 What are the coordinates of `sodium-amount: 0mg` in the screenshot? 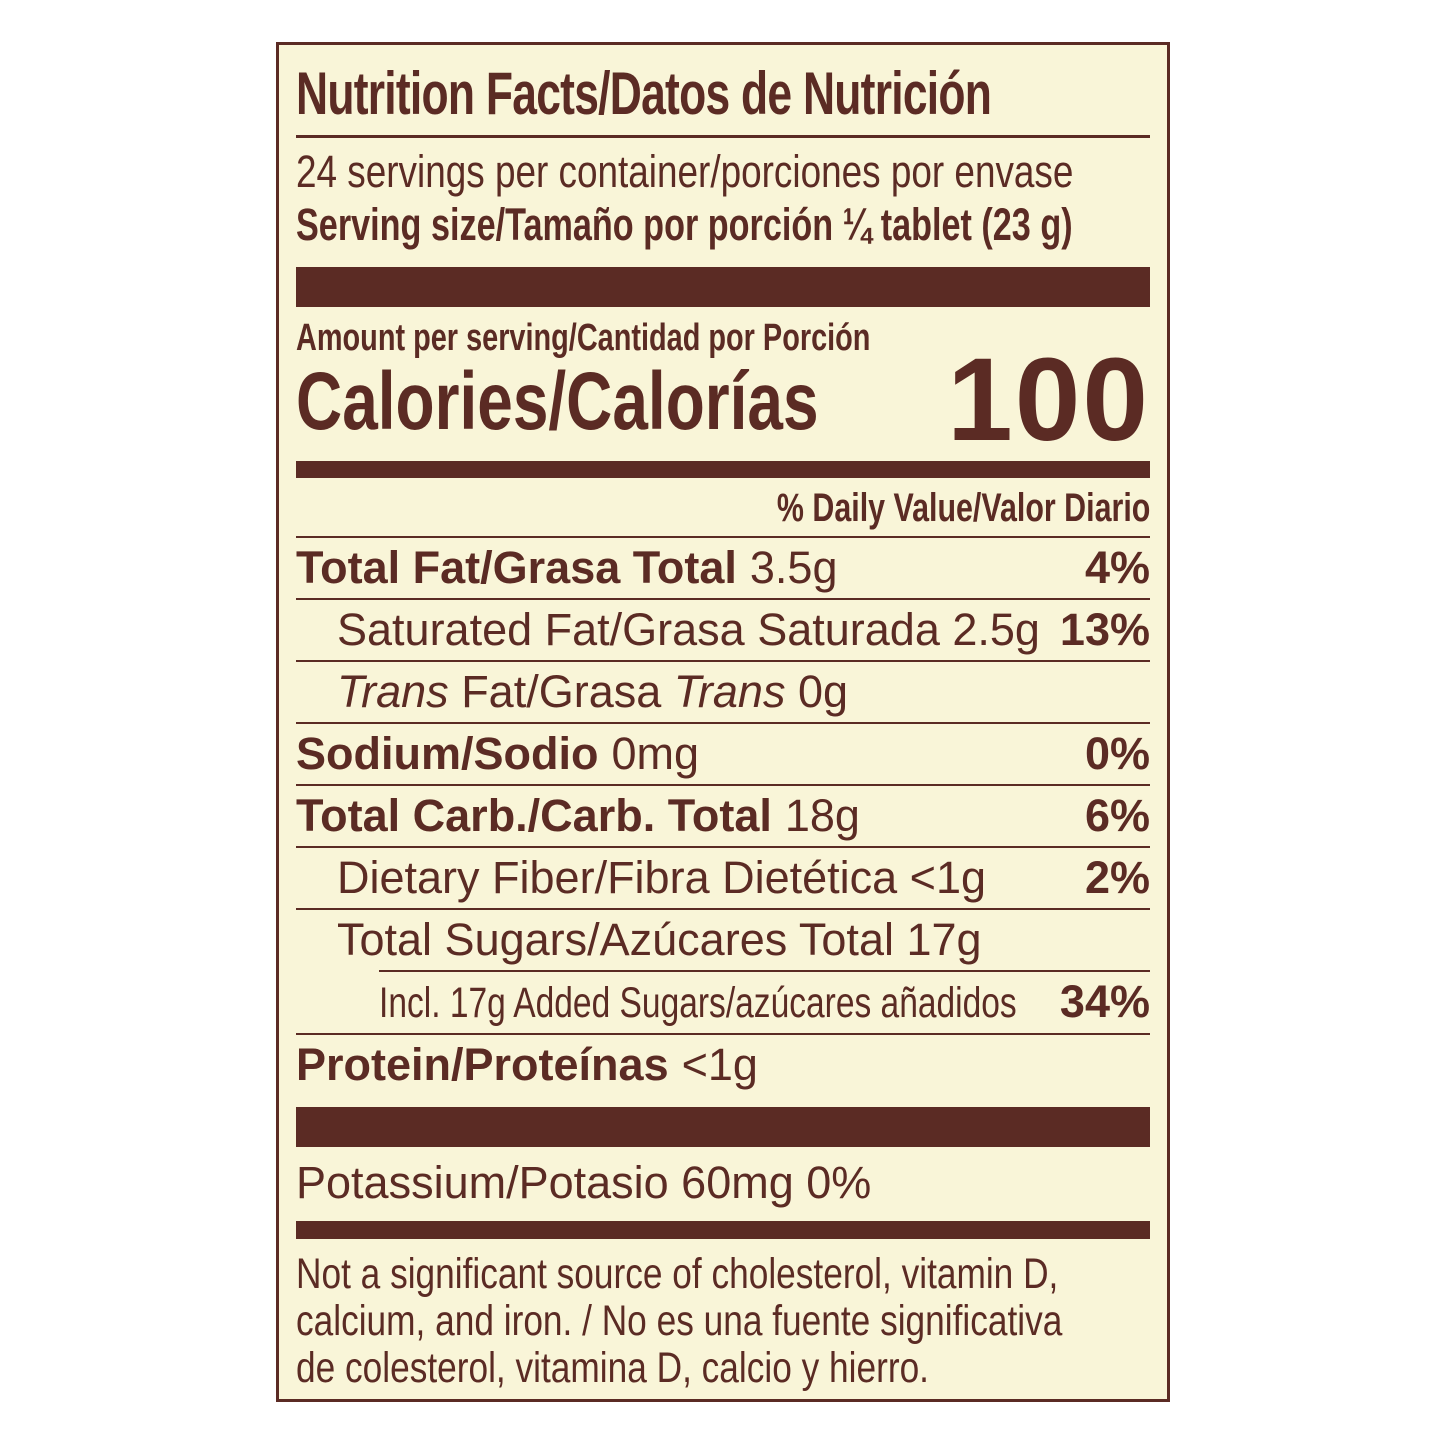 It's located at (655, 753).